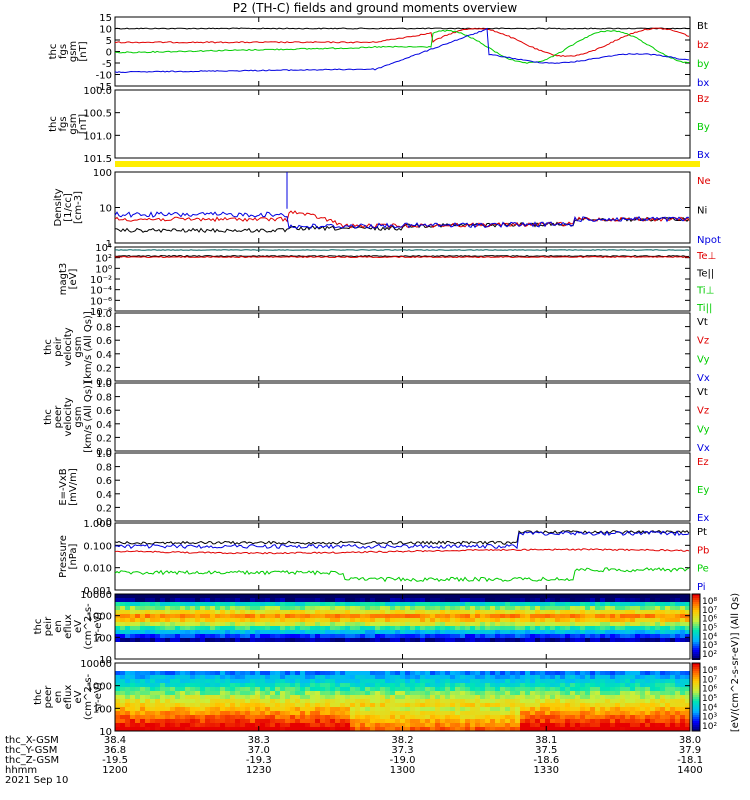  What do you see at coordinates (703, 411) in the screenshot?
I see `legend-entry: Vz` at bounding box center [703, 411].